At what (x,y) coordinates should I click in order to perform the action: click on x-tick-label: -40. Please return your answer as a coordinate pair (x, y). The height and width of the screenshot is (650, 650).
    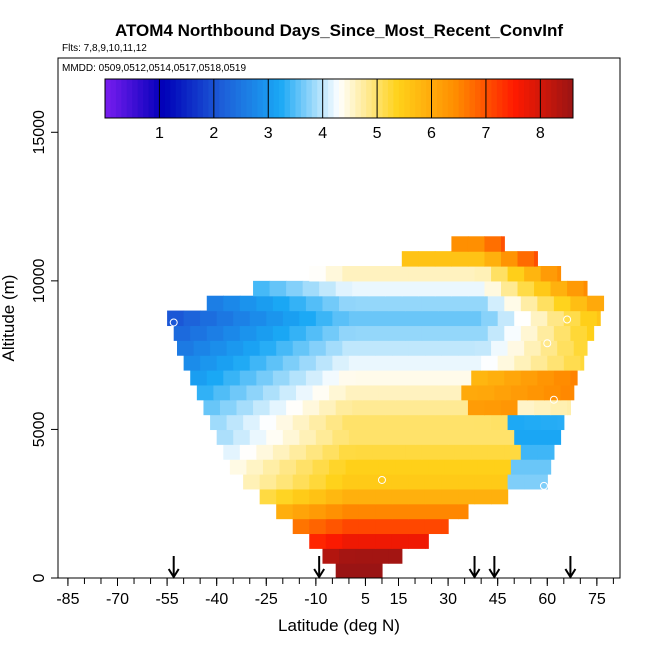
    Looking at the image, I should click on (216, 599).